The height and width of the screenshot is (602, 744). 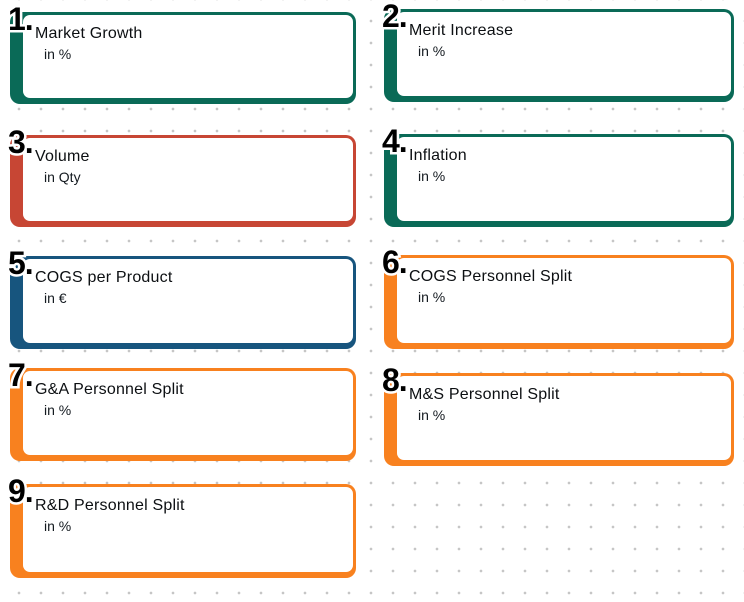 I want to click on card-body: Volume in Qty, so click(x=188, y=179).